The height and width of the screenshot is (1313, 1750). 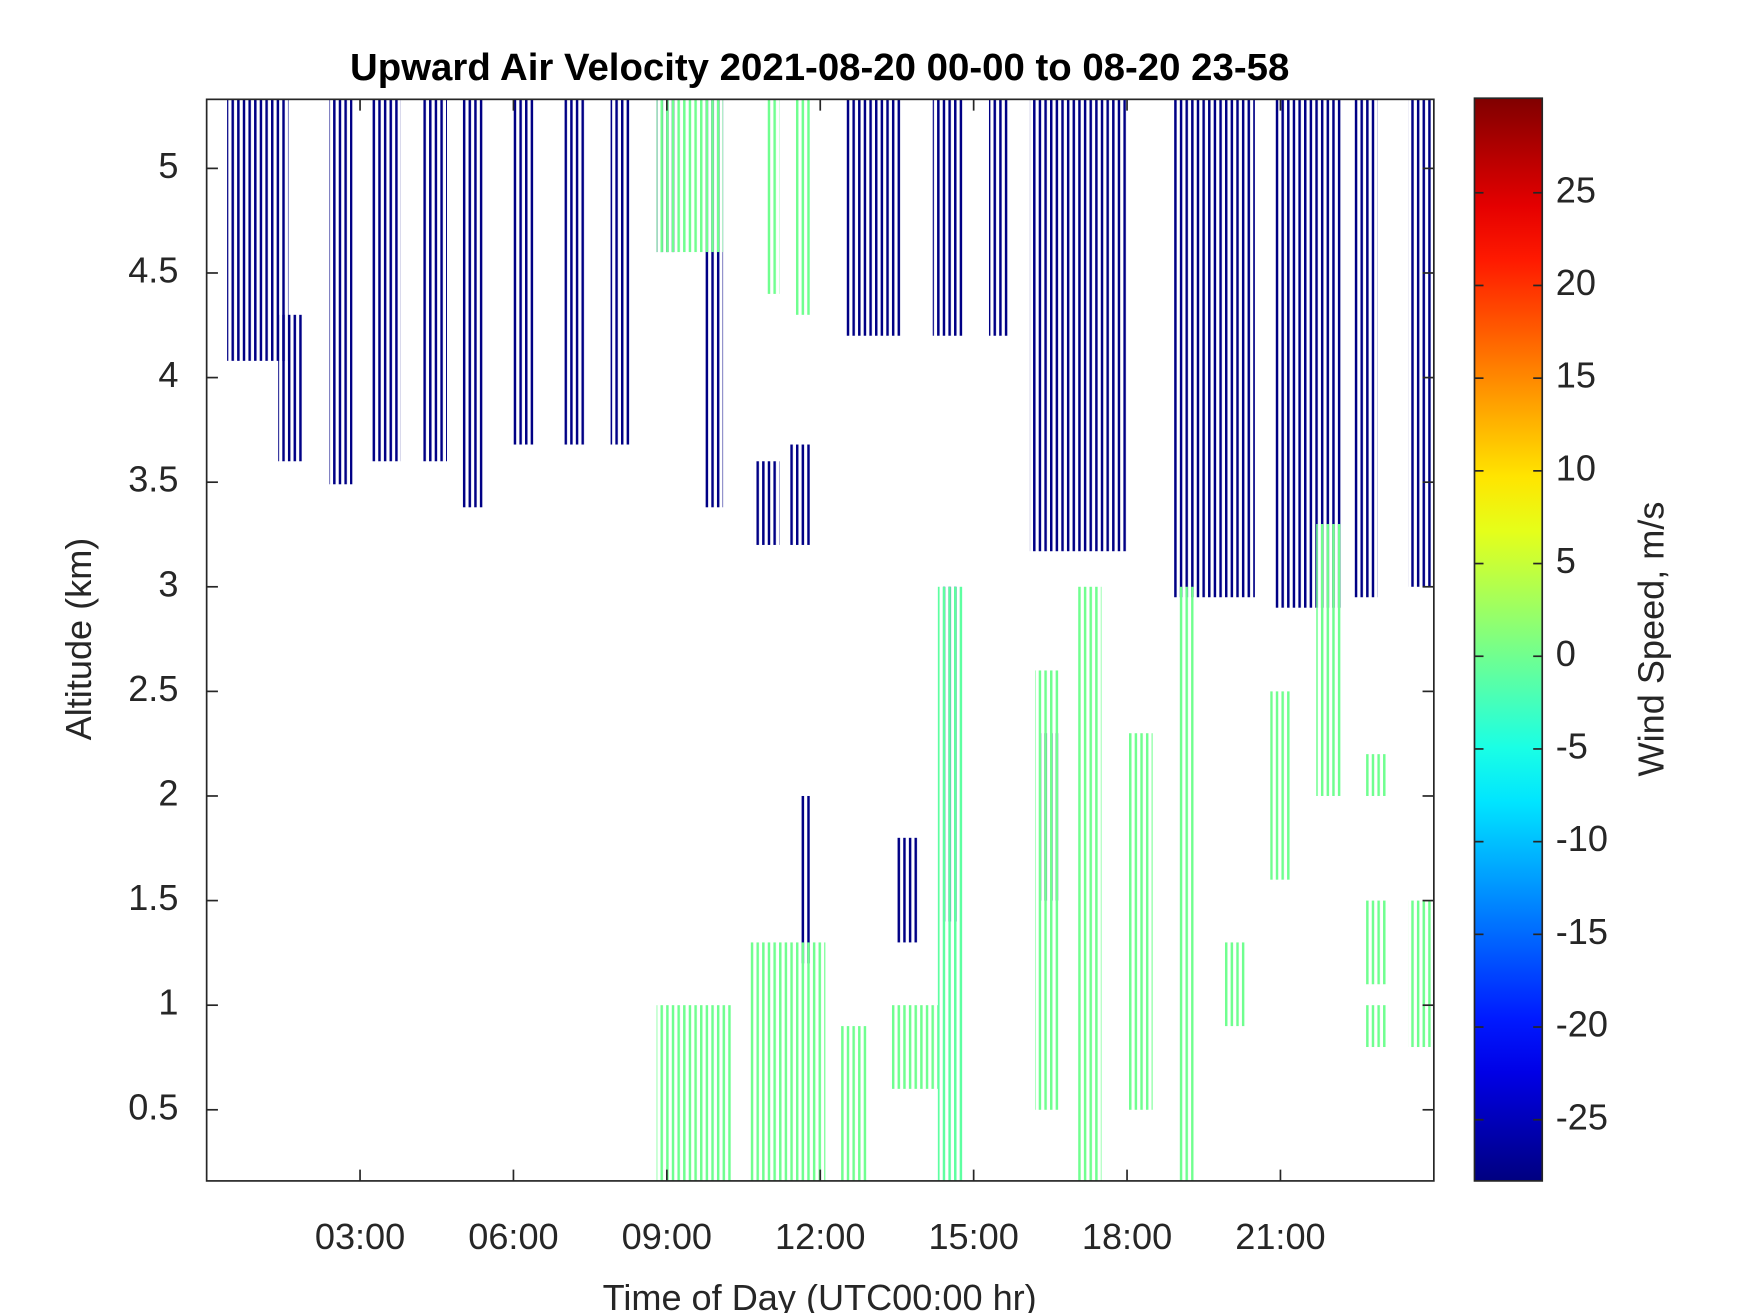 I want to click on colorbar-tick-label: 15, so click(x=1576, y=375).